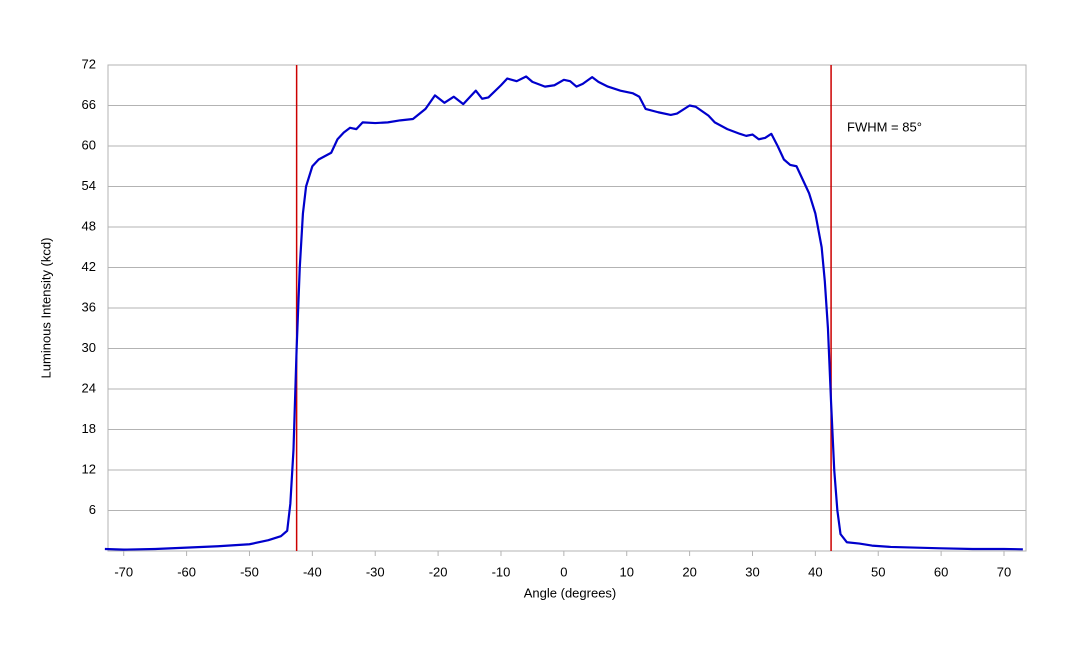 Image resolution: width=1080 pixels, height=653 pixels. I want to click on x-axis-label: Angle (degrees), so click(570, 592).